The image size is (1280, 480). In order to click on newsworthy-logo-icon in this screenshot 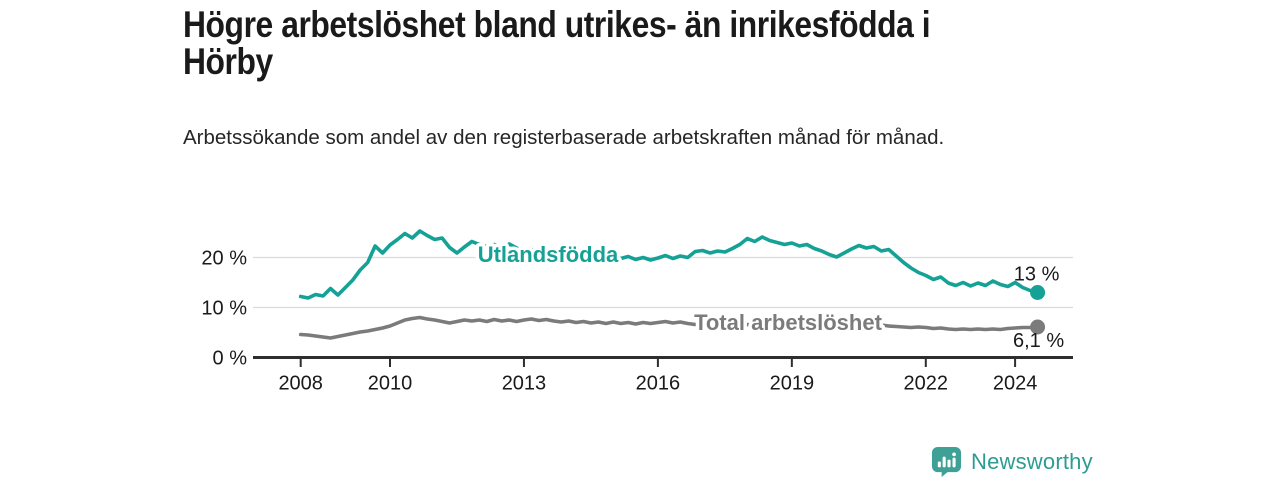, I will do `click(946, 461)`.